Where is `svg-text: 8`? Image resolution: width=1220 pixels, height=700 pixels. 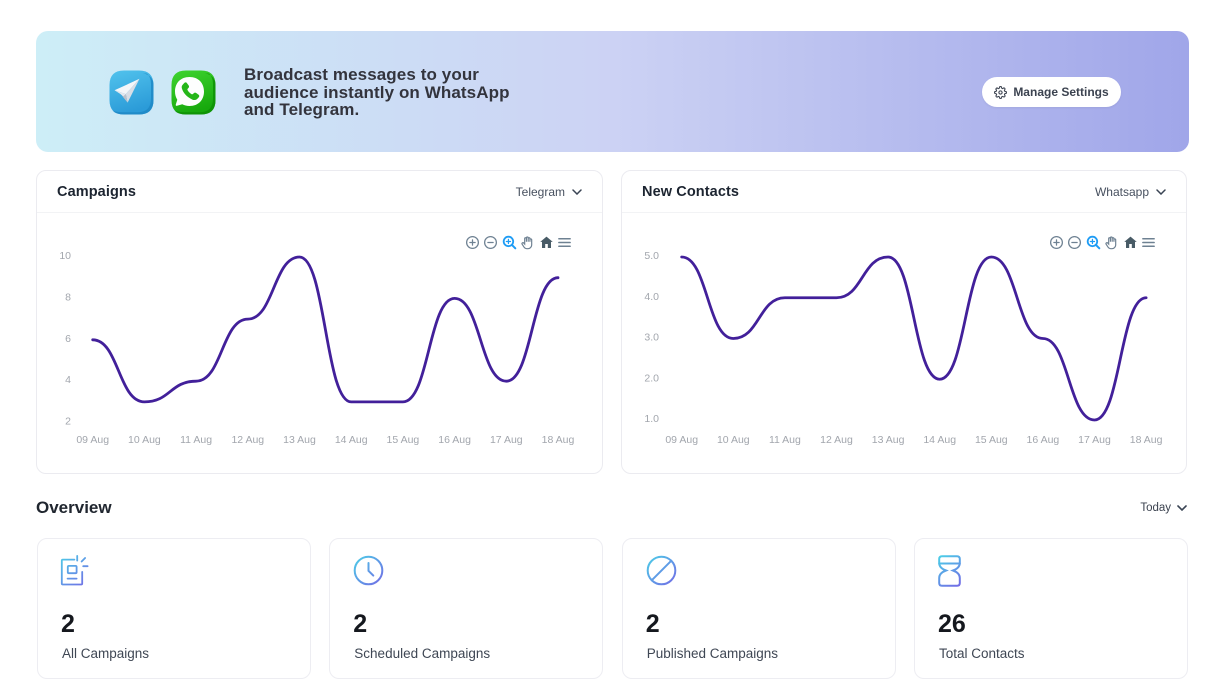
svg-text: 8 is located at coordinates (68, 297).